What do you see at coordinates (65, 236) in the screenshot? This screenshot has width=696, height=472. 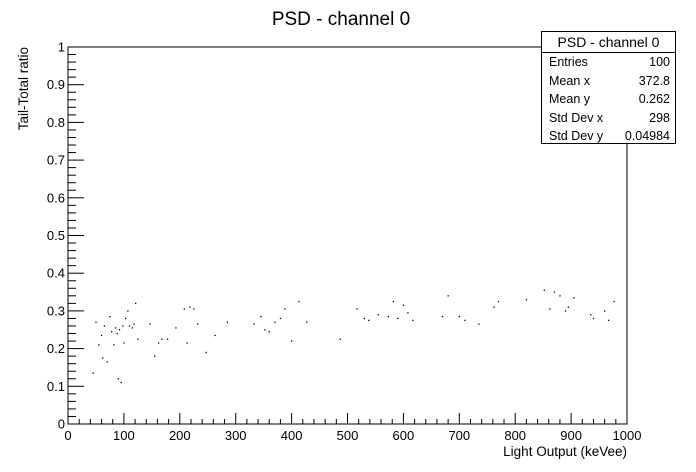 I see `y-axis: 0 0.1 0.2 0.3 0.4 0.5 0.6 0.7 0.8 0.9 1` at bounding box center [65, 236].